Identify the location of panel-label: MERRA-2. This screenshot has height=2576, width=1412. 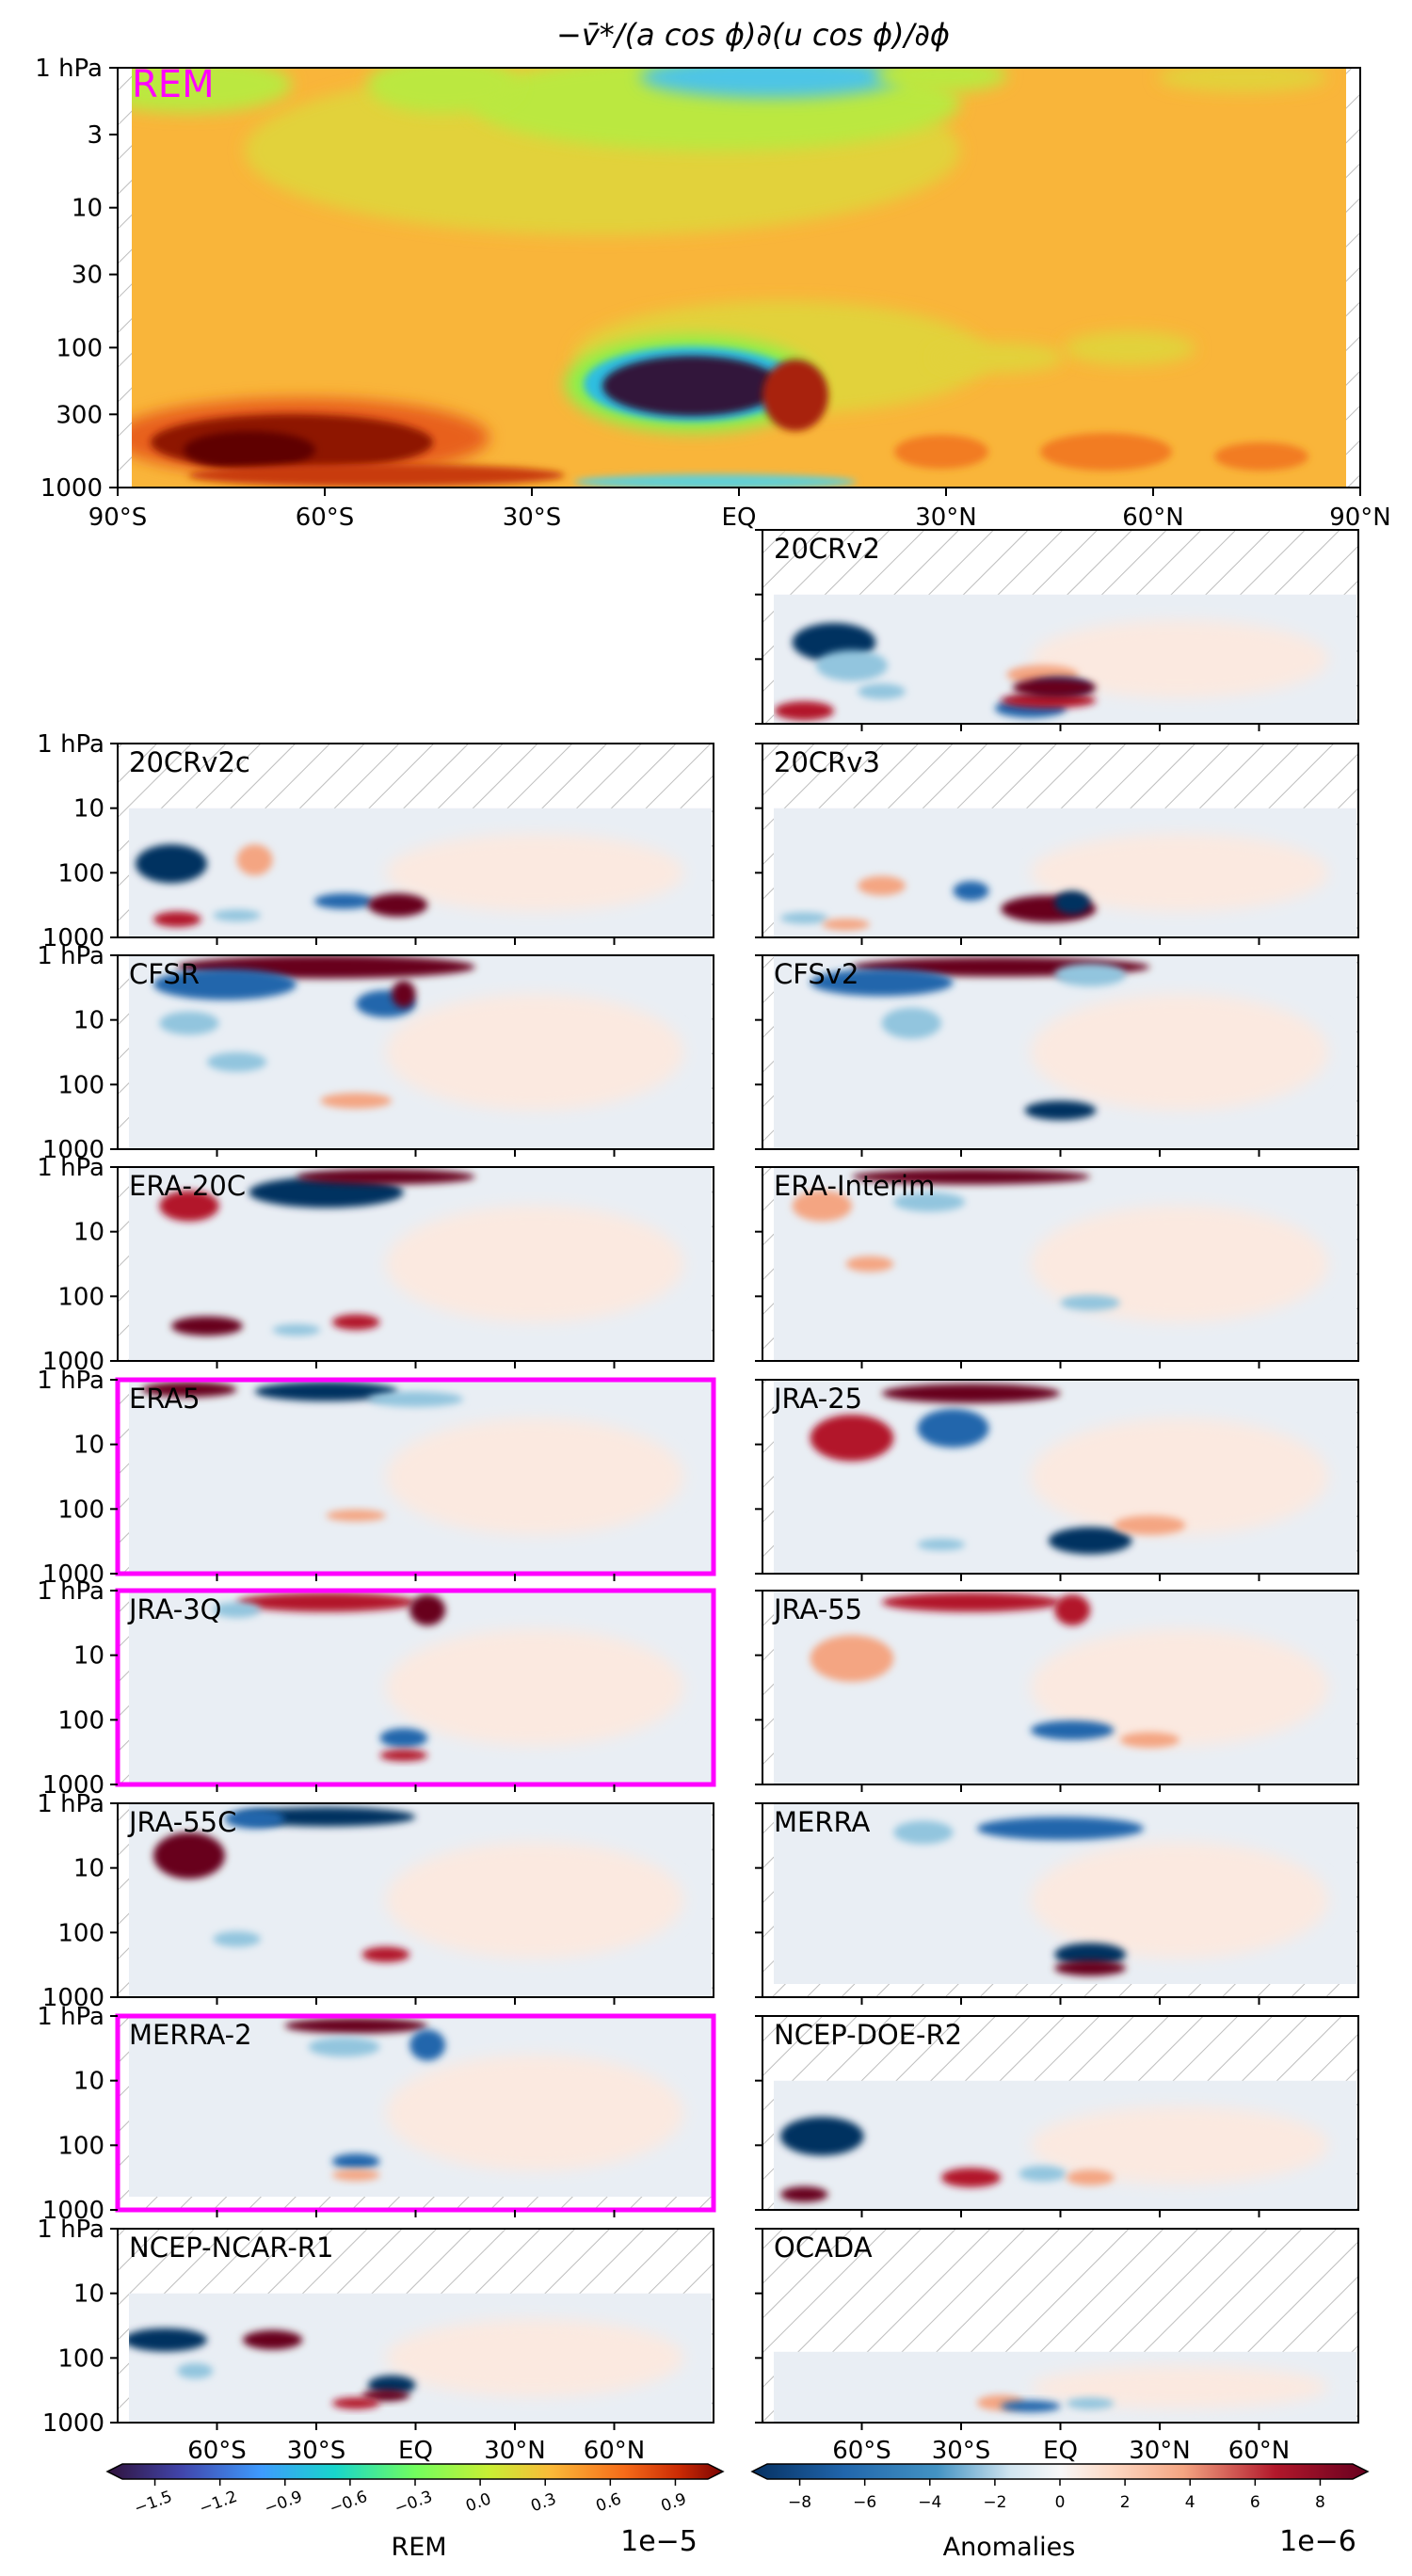
(190, 2035).